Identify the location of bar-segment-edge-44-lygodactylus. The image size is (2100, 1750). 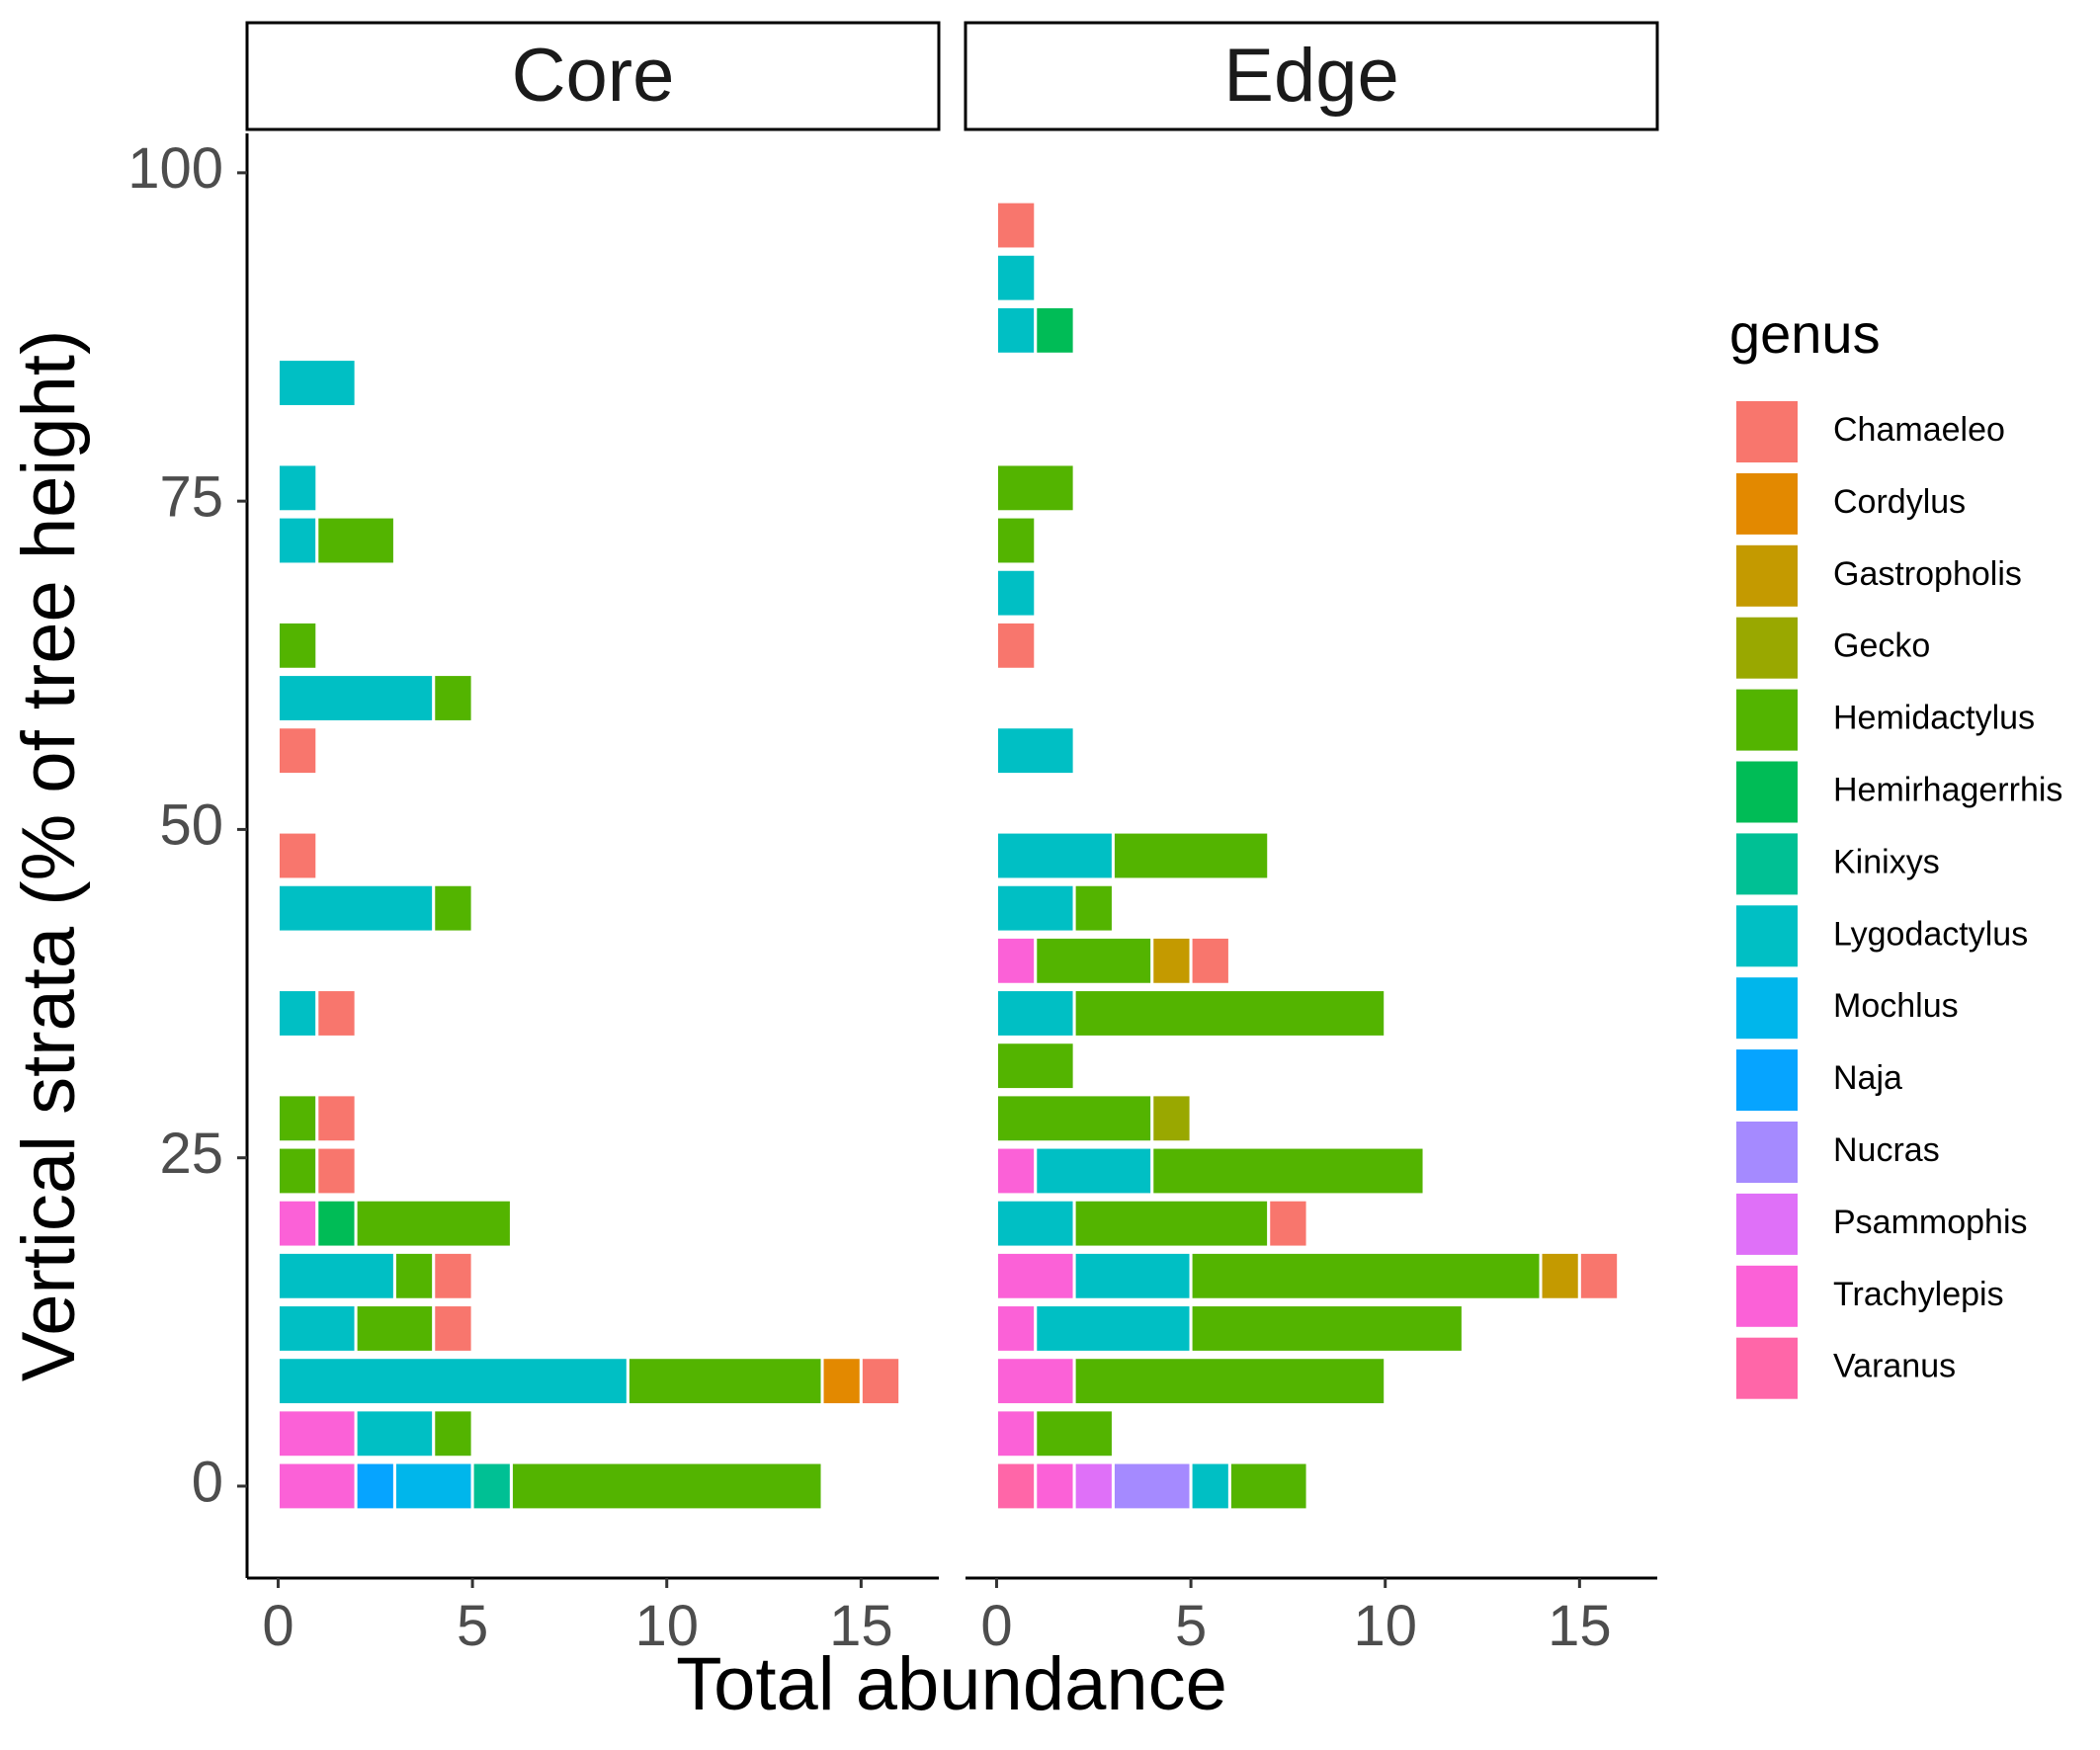
(1035, 908).